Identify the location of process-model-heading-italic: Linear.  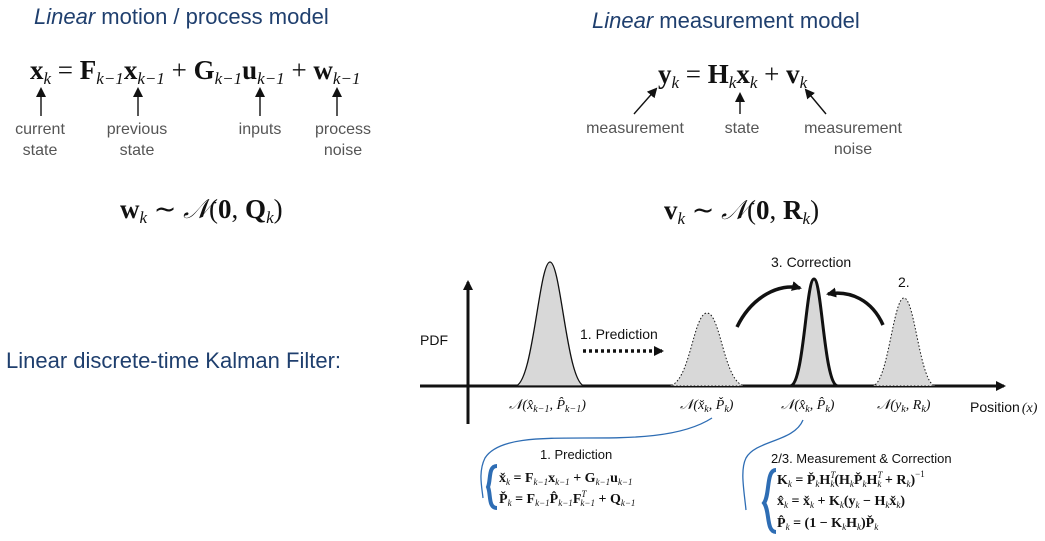
(65, 16).